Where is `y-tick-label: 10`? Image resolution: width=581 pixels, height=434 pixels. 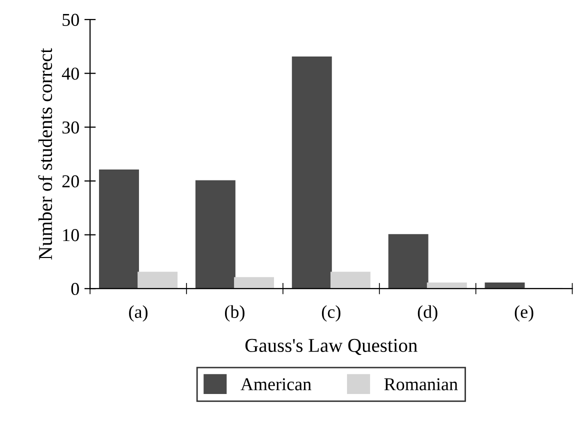
y-tick-label: 10 is located at coordinates (71, 235).